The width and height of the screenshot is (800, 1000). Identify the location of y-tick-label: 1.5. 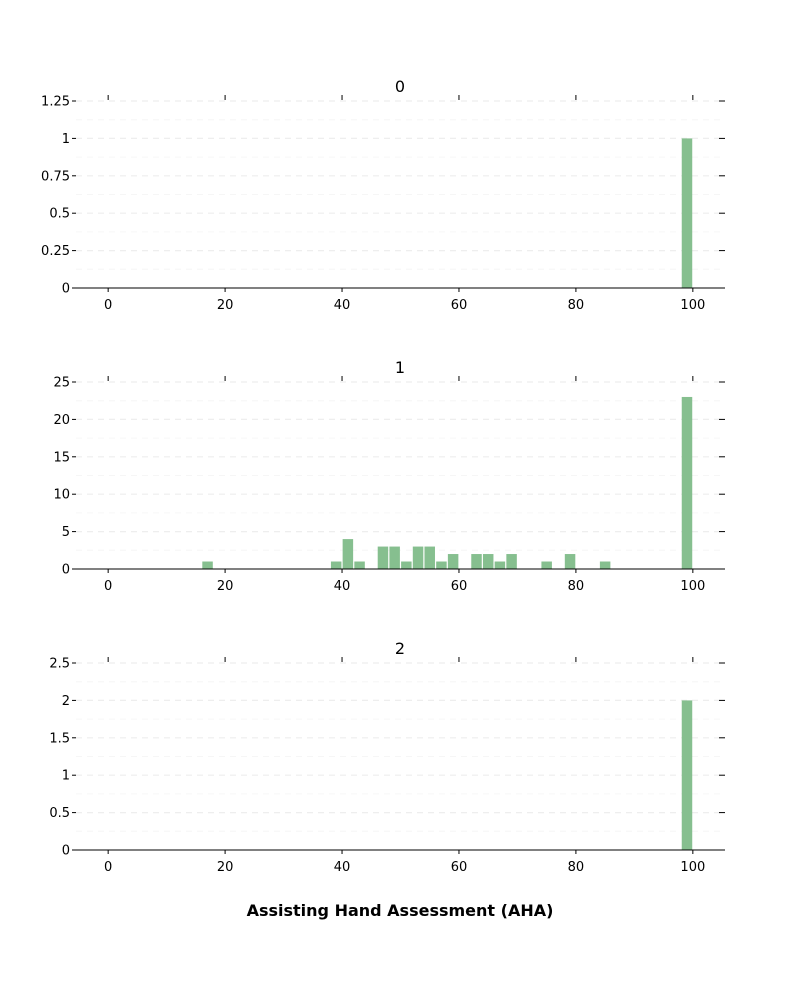
(59, 738).